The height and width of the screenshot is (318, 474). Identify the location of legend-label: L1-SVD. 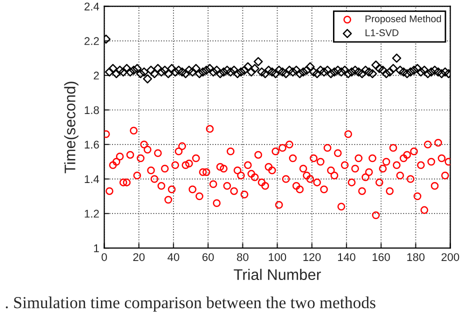
(382, 32).